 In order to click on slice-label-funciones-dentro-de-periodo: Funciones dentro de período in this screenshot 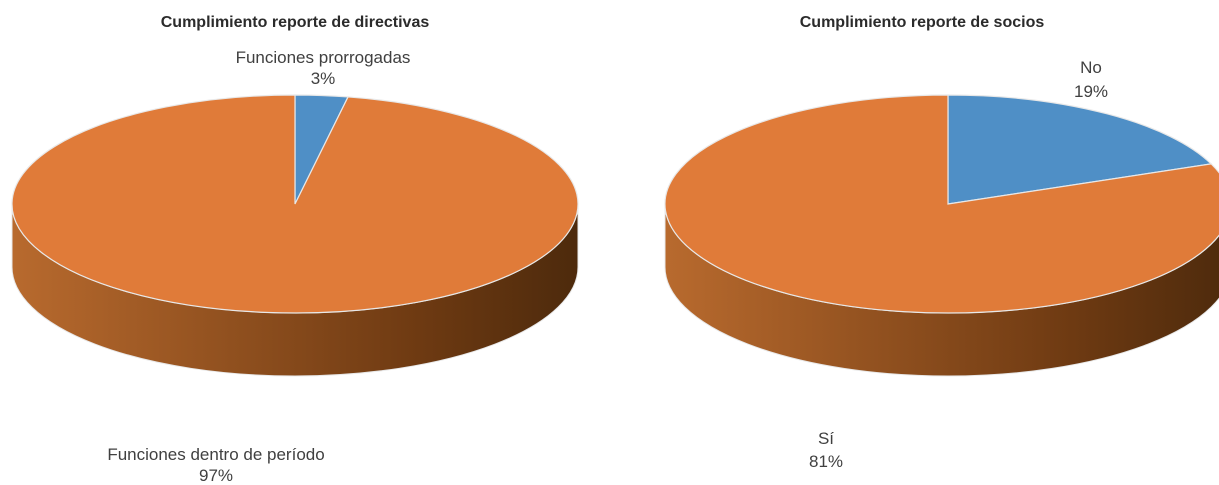, I will do `click(215, 454)`.